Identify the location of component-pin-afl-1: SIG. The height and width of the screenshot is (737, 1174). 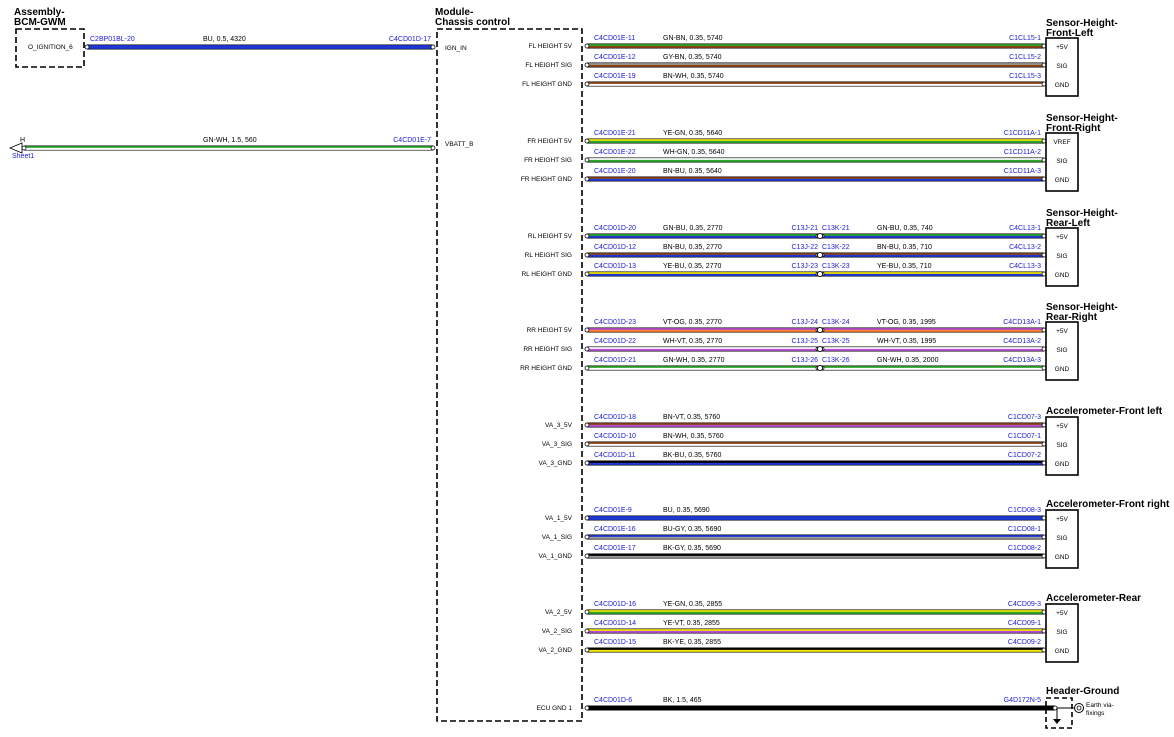
(1061, 445).